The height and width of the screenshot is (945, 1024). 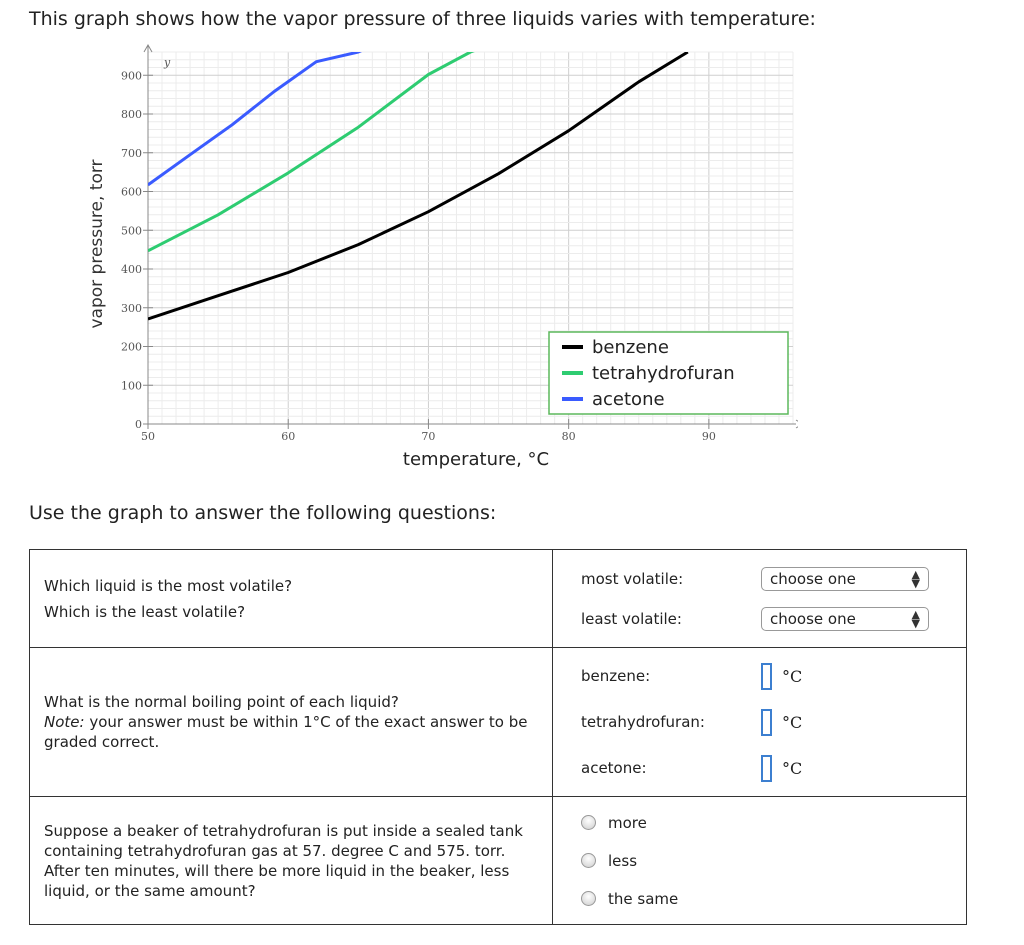 What do you see at coordinates (616, 676) in the screenshot?
I see `benzene-label: benzene:` at bounding box center [616, 676].